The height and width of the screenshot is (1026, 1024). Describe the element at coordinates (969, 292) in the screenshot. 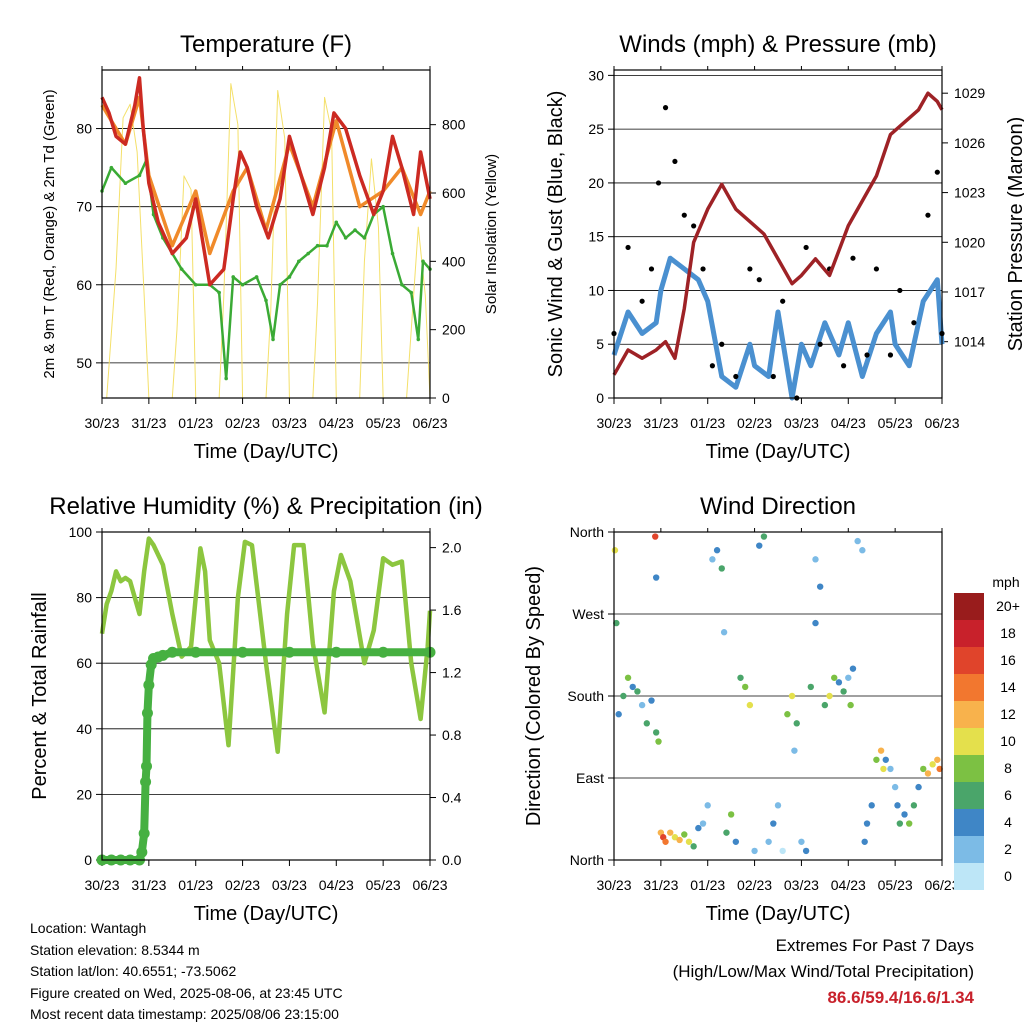

I see `panel1-ytick-right-label: 1017` at that location.